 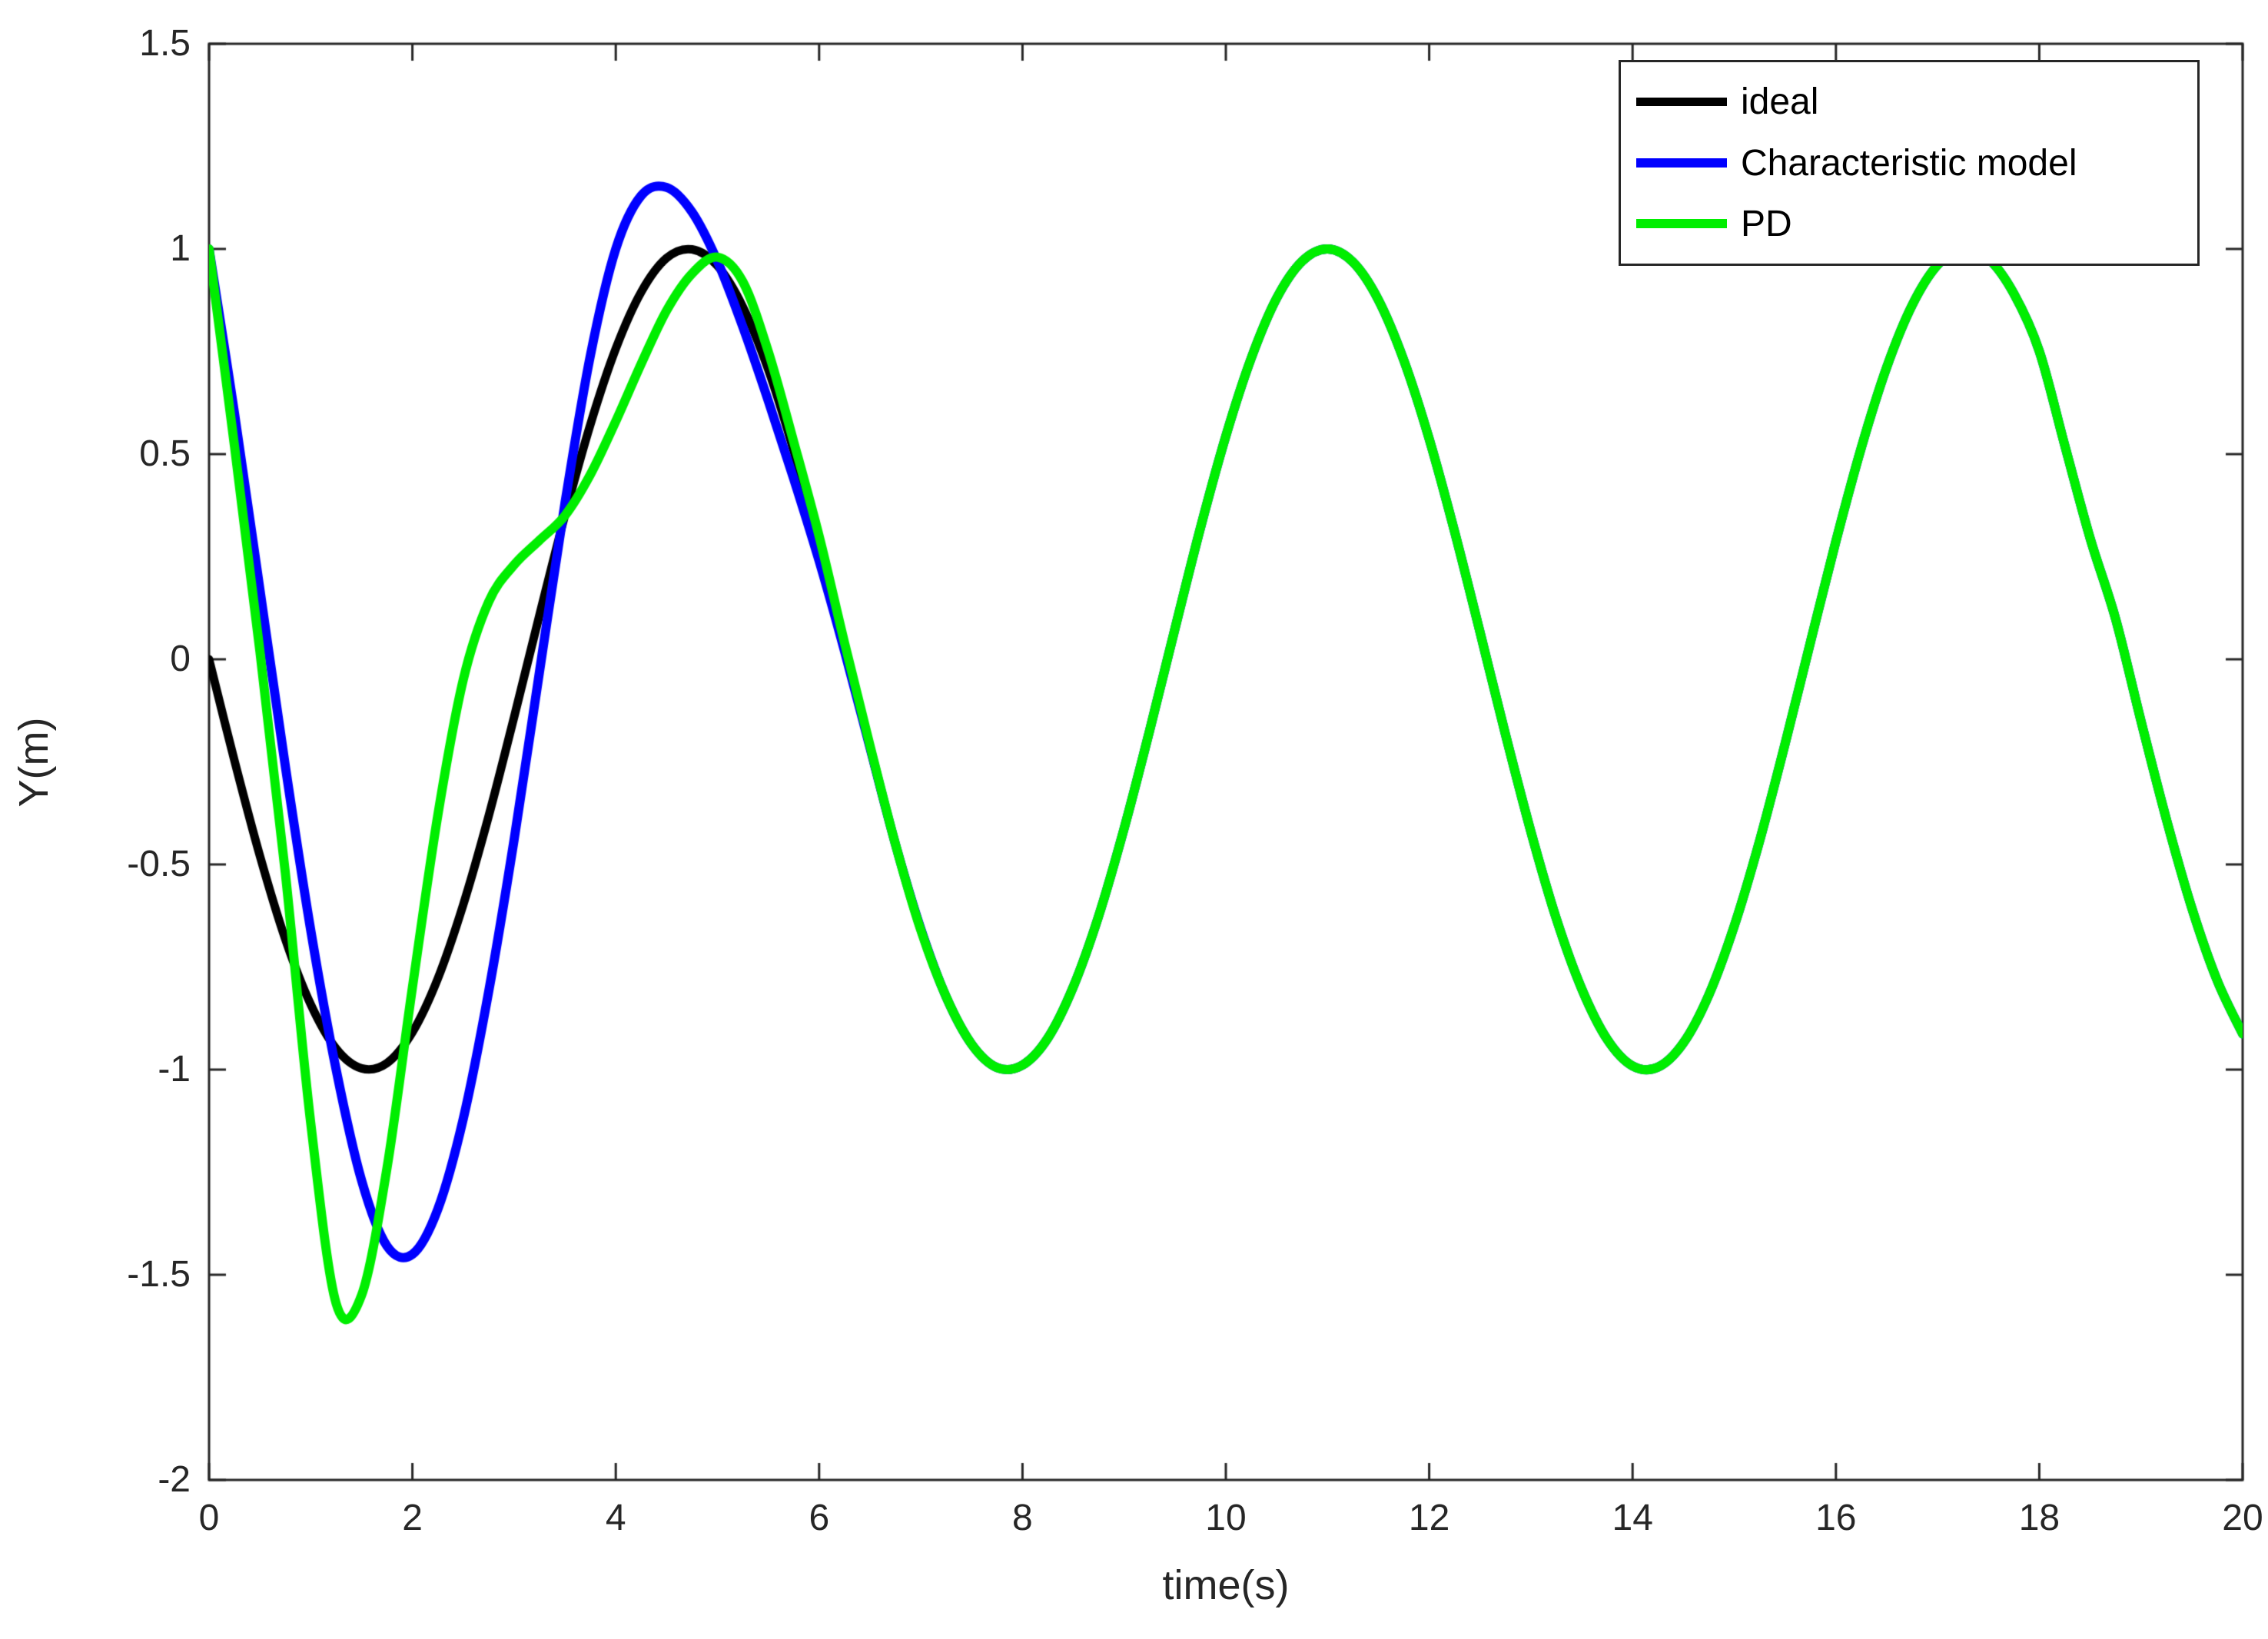 I want to click on legend-label: ideal, so click(x=1780, y=102).